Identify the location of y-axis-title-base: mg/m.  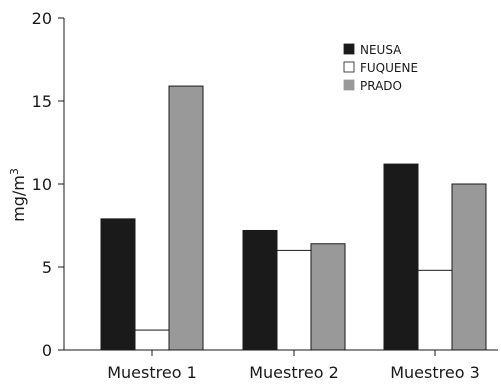
(18, 198).